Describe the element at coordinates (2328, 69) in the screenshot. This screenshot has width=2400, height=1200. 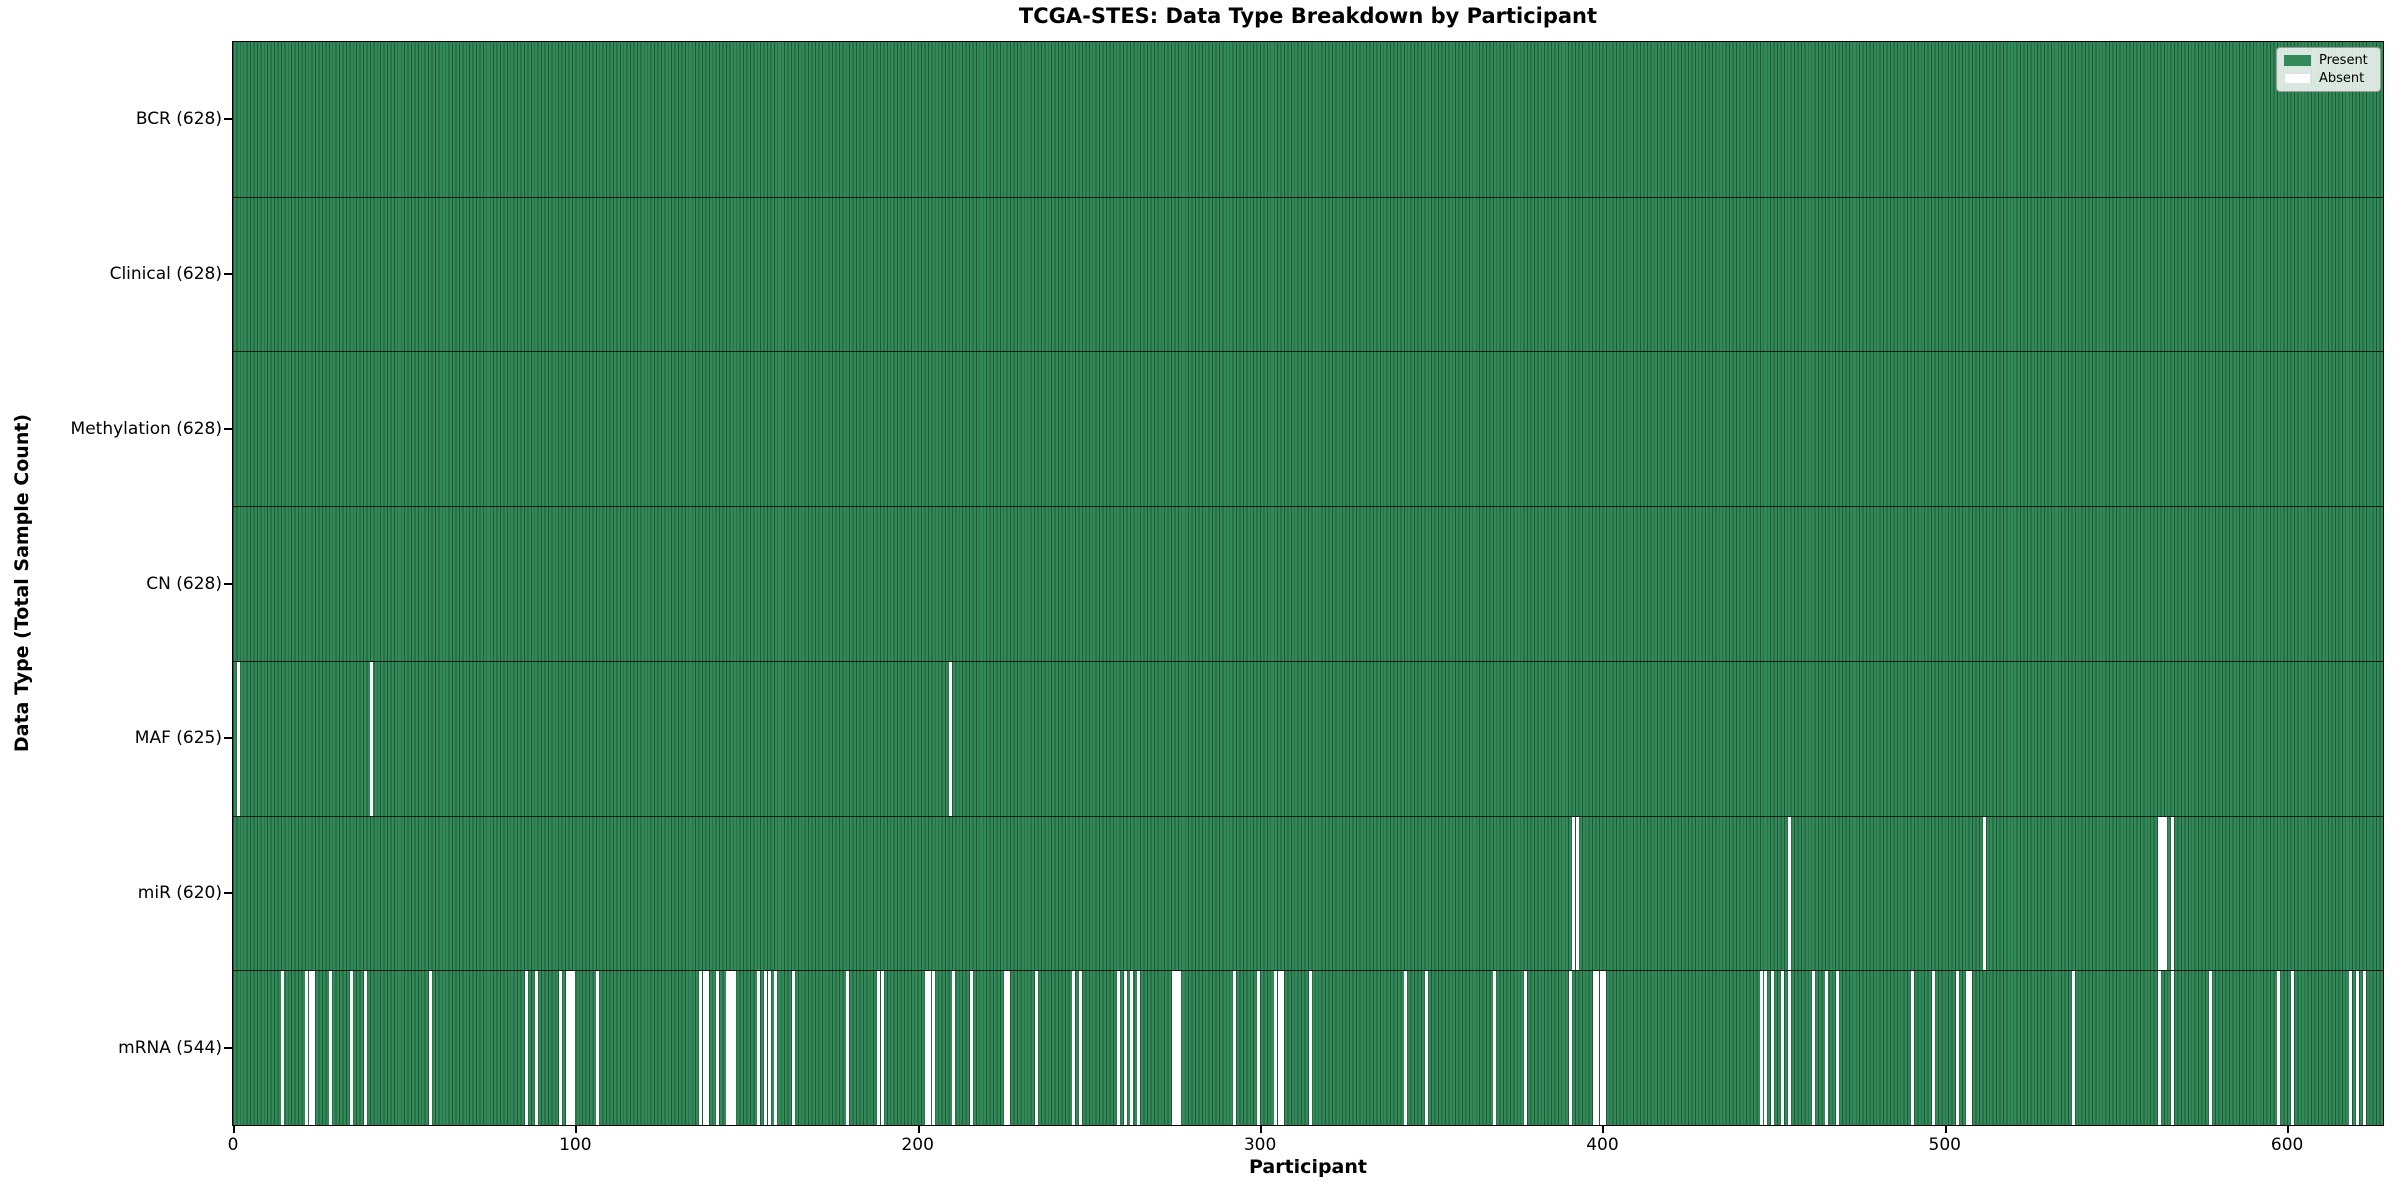
I see `legend: Present Absent` at that location.